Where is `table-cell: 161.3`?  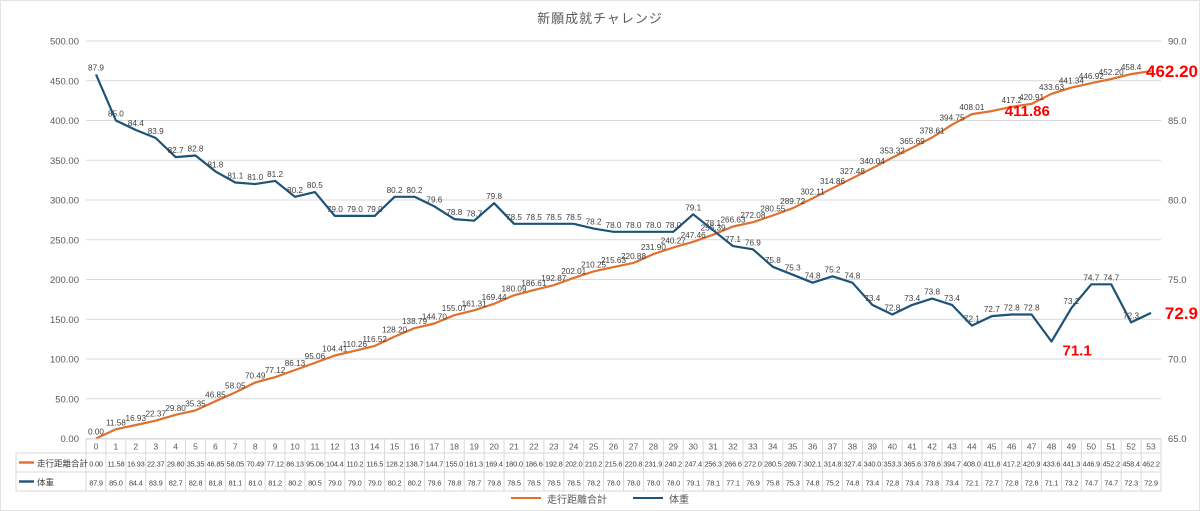
table-cell: 161.3 is located at coordinates (474, 464).